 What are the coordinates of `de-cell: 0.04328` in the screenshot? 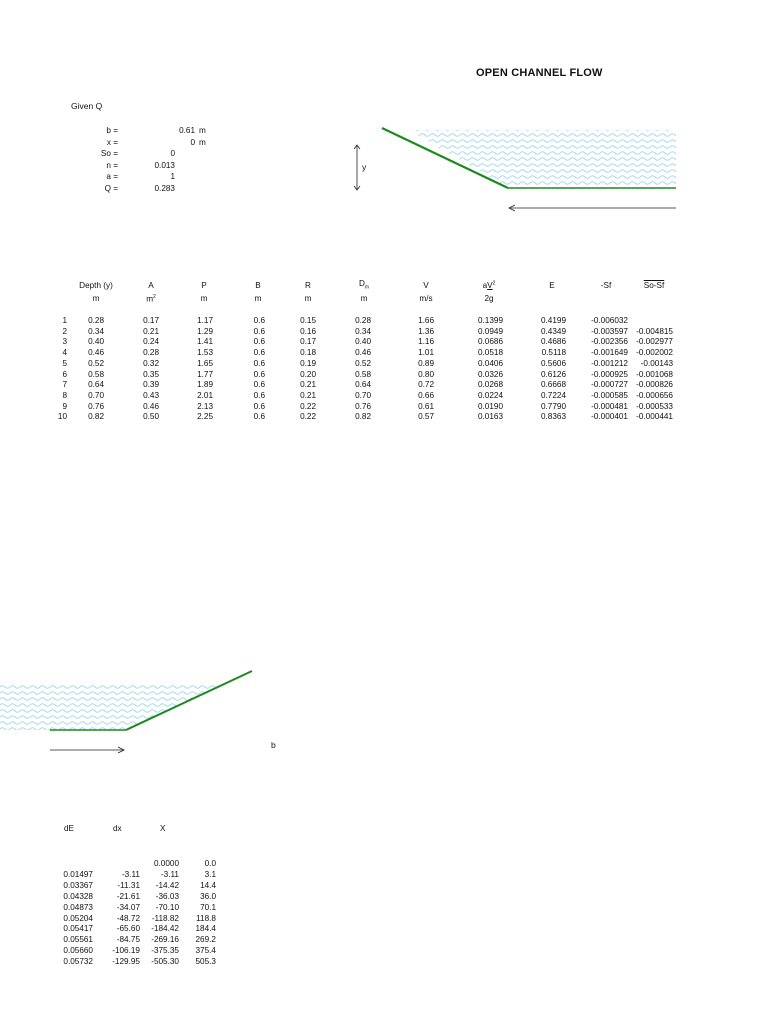 It's located at (78, 896).